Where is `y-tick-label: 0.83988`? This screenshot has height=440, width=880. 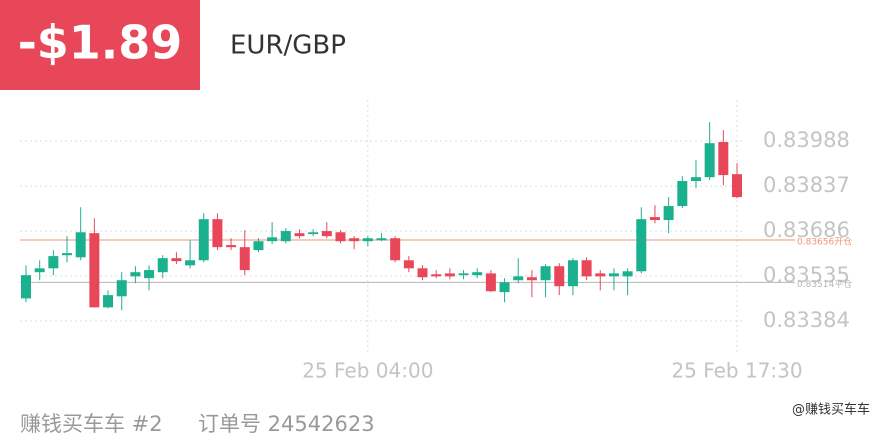
y-tick-label: 0.83988 is located at coordinates (806, 140).